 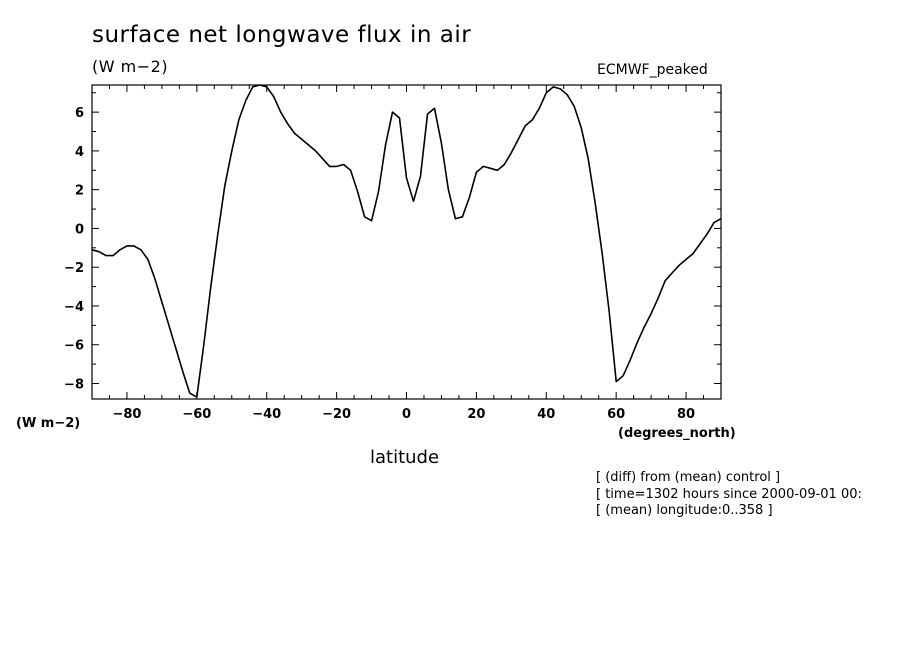 I want to click on x-tick-label: −20, so click(x=336, y=414).